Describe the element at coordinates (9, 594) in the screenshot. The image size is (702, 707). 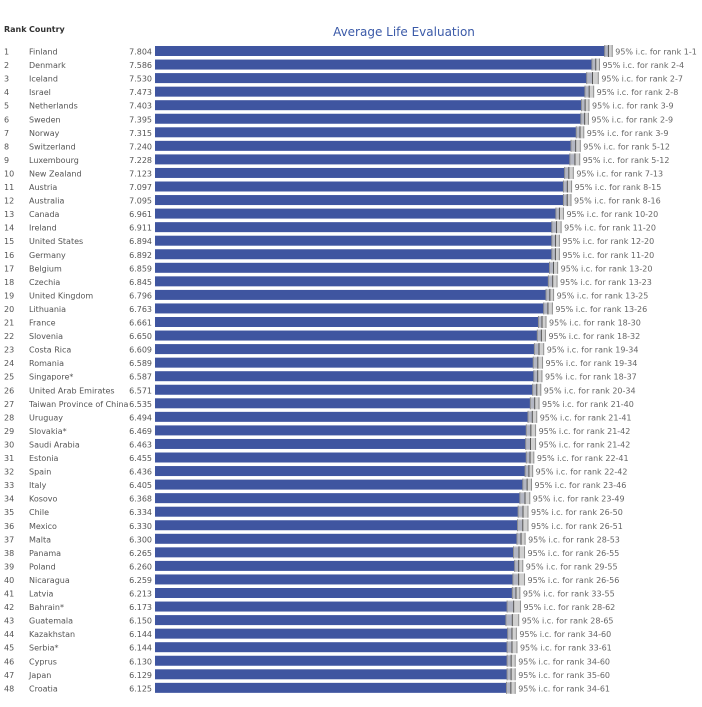
I see `rank-label: 41` at that location.